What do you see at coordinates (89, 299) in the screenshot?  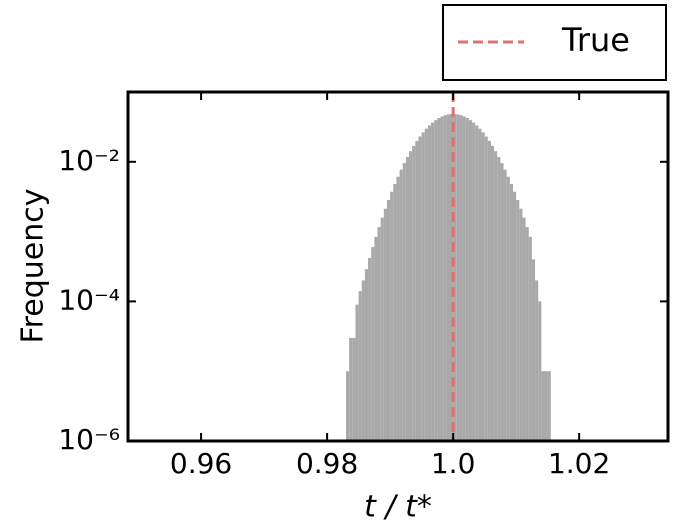 I see `y-tick-label: 10⁻⁴` at bounding box center [89, 299].